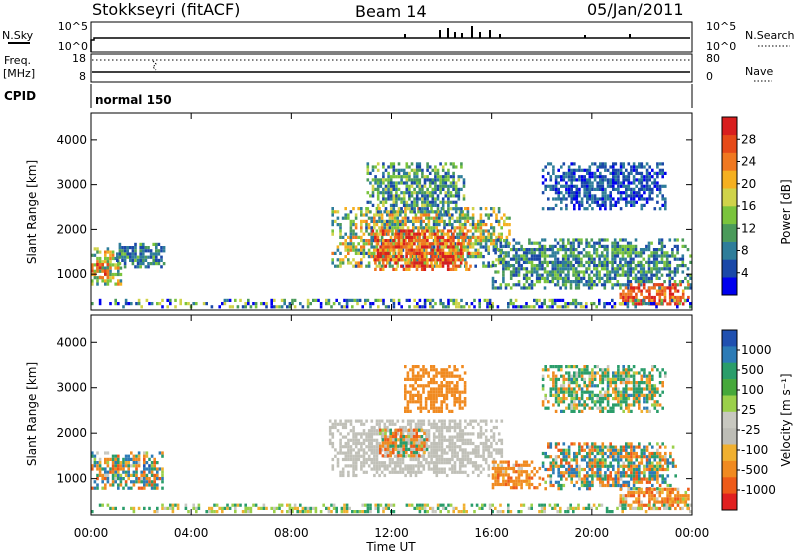  What do you see at coordinates (745, 273) in the screenshot?
I see `colorbar-tick-label: 4` at bounding box center [745, 273].